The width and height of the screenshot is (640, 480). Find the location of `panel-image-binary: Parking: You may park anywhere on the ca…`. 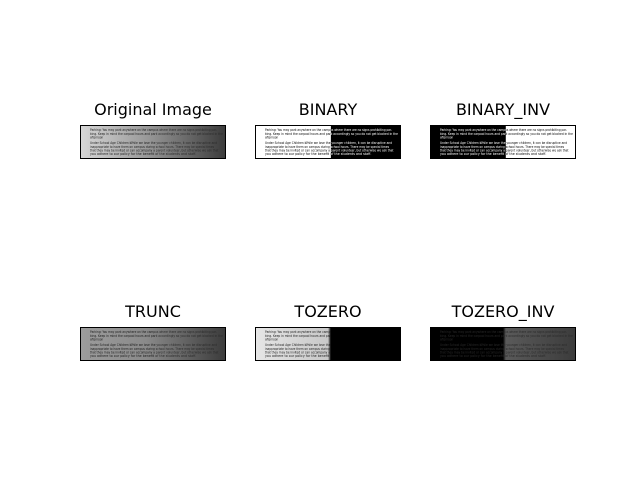

panel-image-binary: Parking: You may park anywhere on the ca… is located at coordinates (328, 142).